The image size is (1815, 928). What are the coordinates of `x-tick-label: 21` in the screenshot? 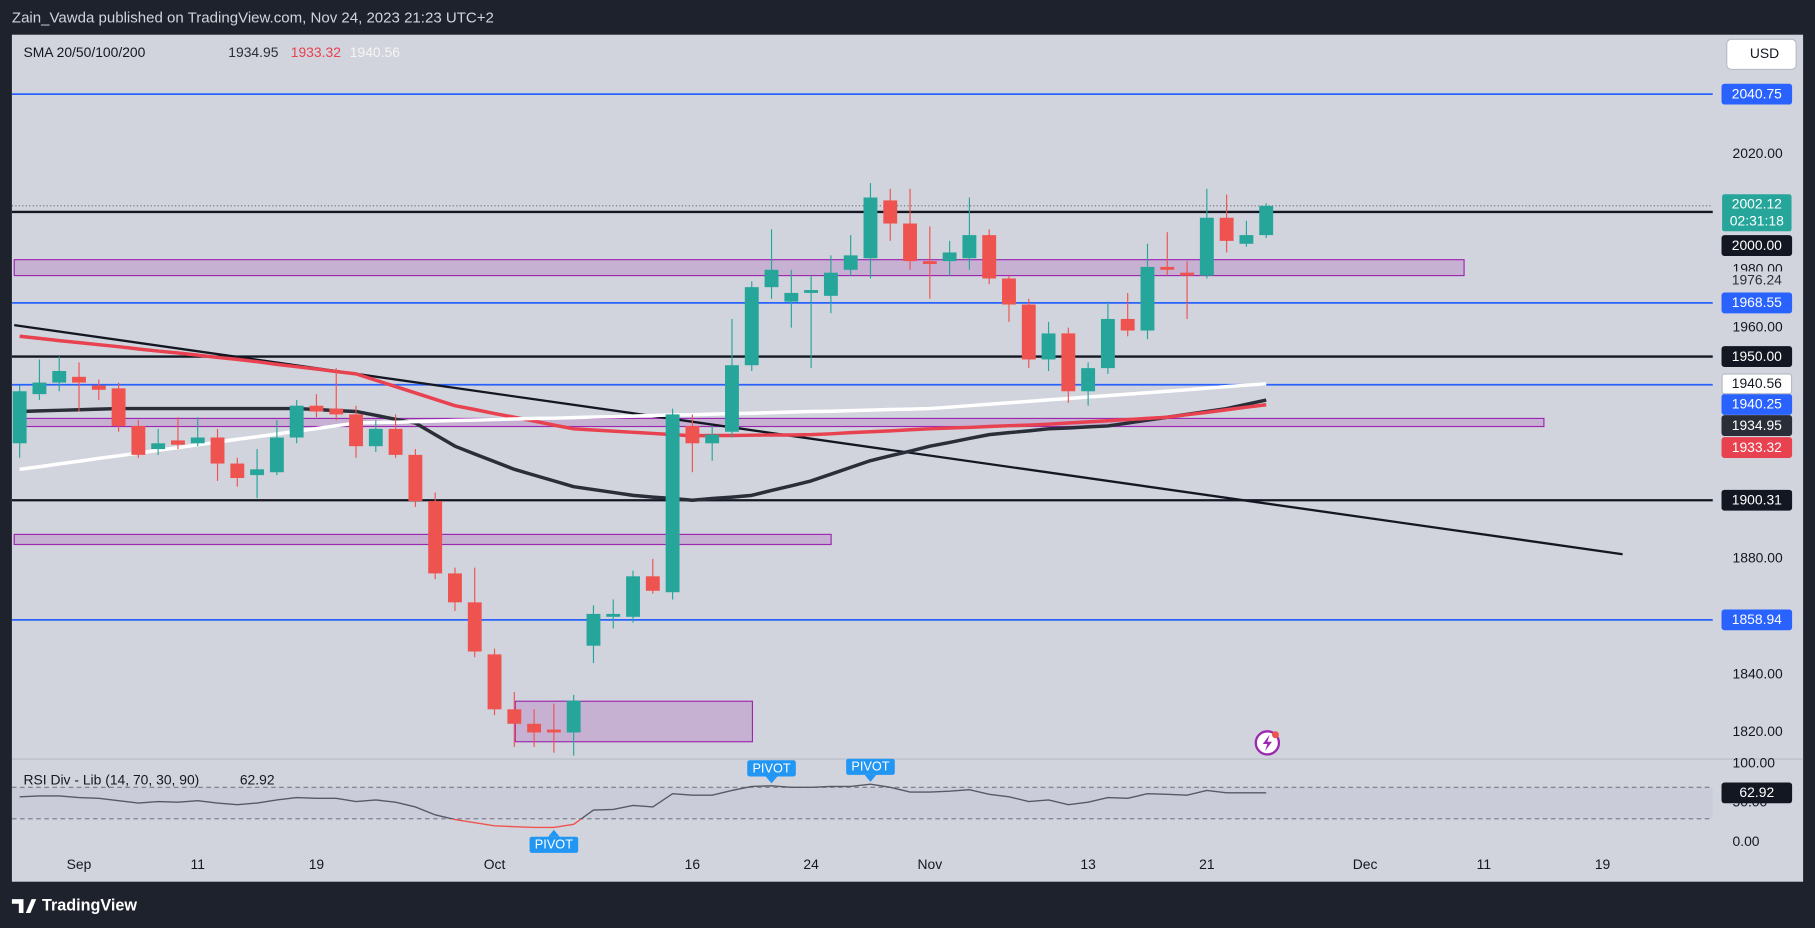 It's located at (1207, 864).